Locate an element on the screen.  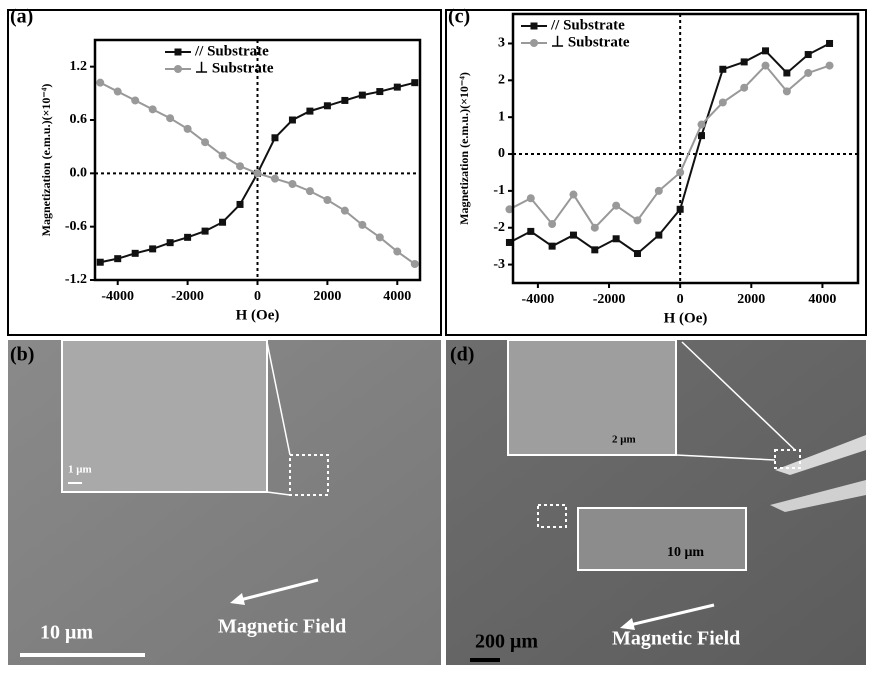
x-tick-label: 4000 is located at coordinates (822, 299).